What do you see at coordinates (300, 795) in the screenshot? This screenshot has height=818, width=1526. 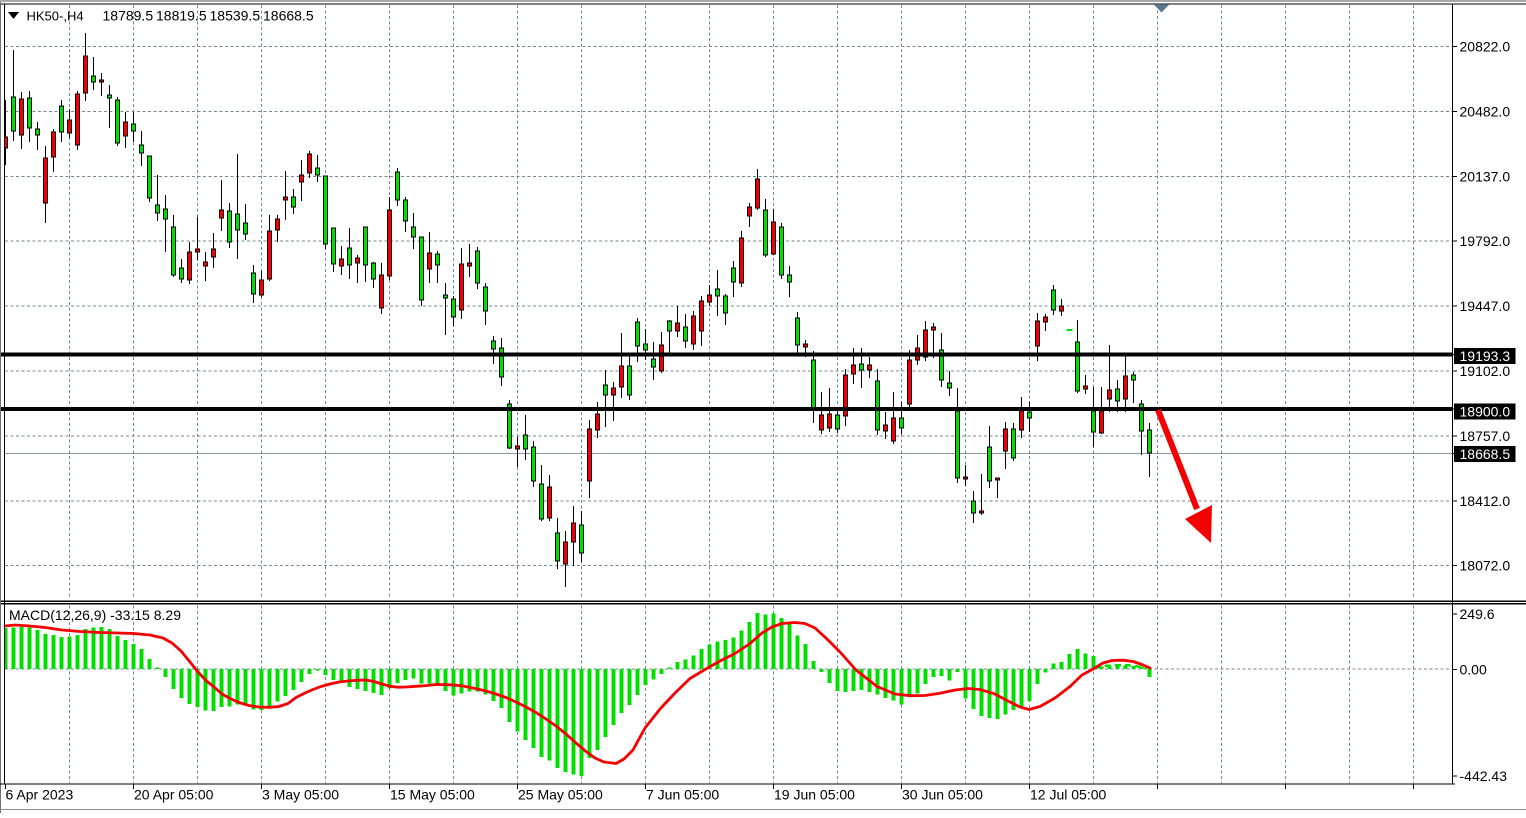 I see `svg-text: 3 May 05:00` at bounding box center [300, 795].